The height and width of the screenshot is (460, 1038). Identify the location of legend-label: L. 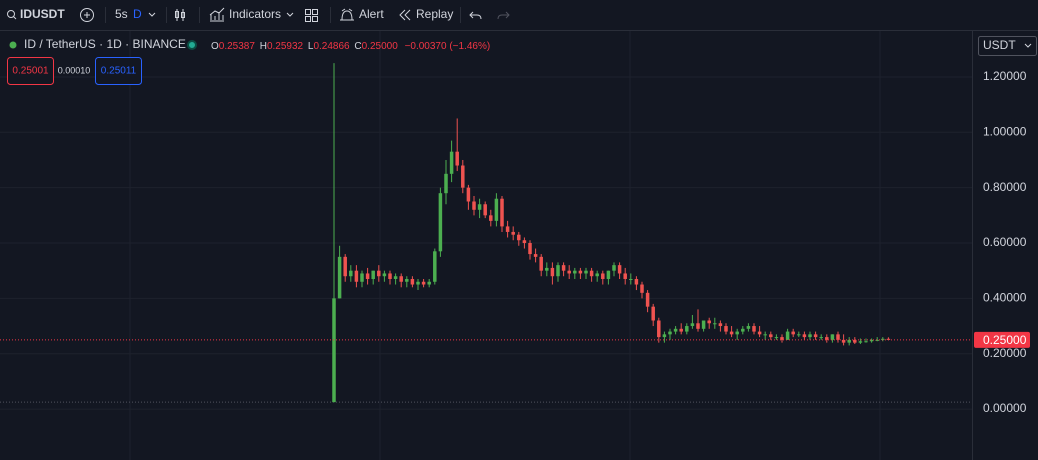
(311, 46).